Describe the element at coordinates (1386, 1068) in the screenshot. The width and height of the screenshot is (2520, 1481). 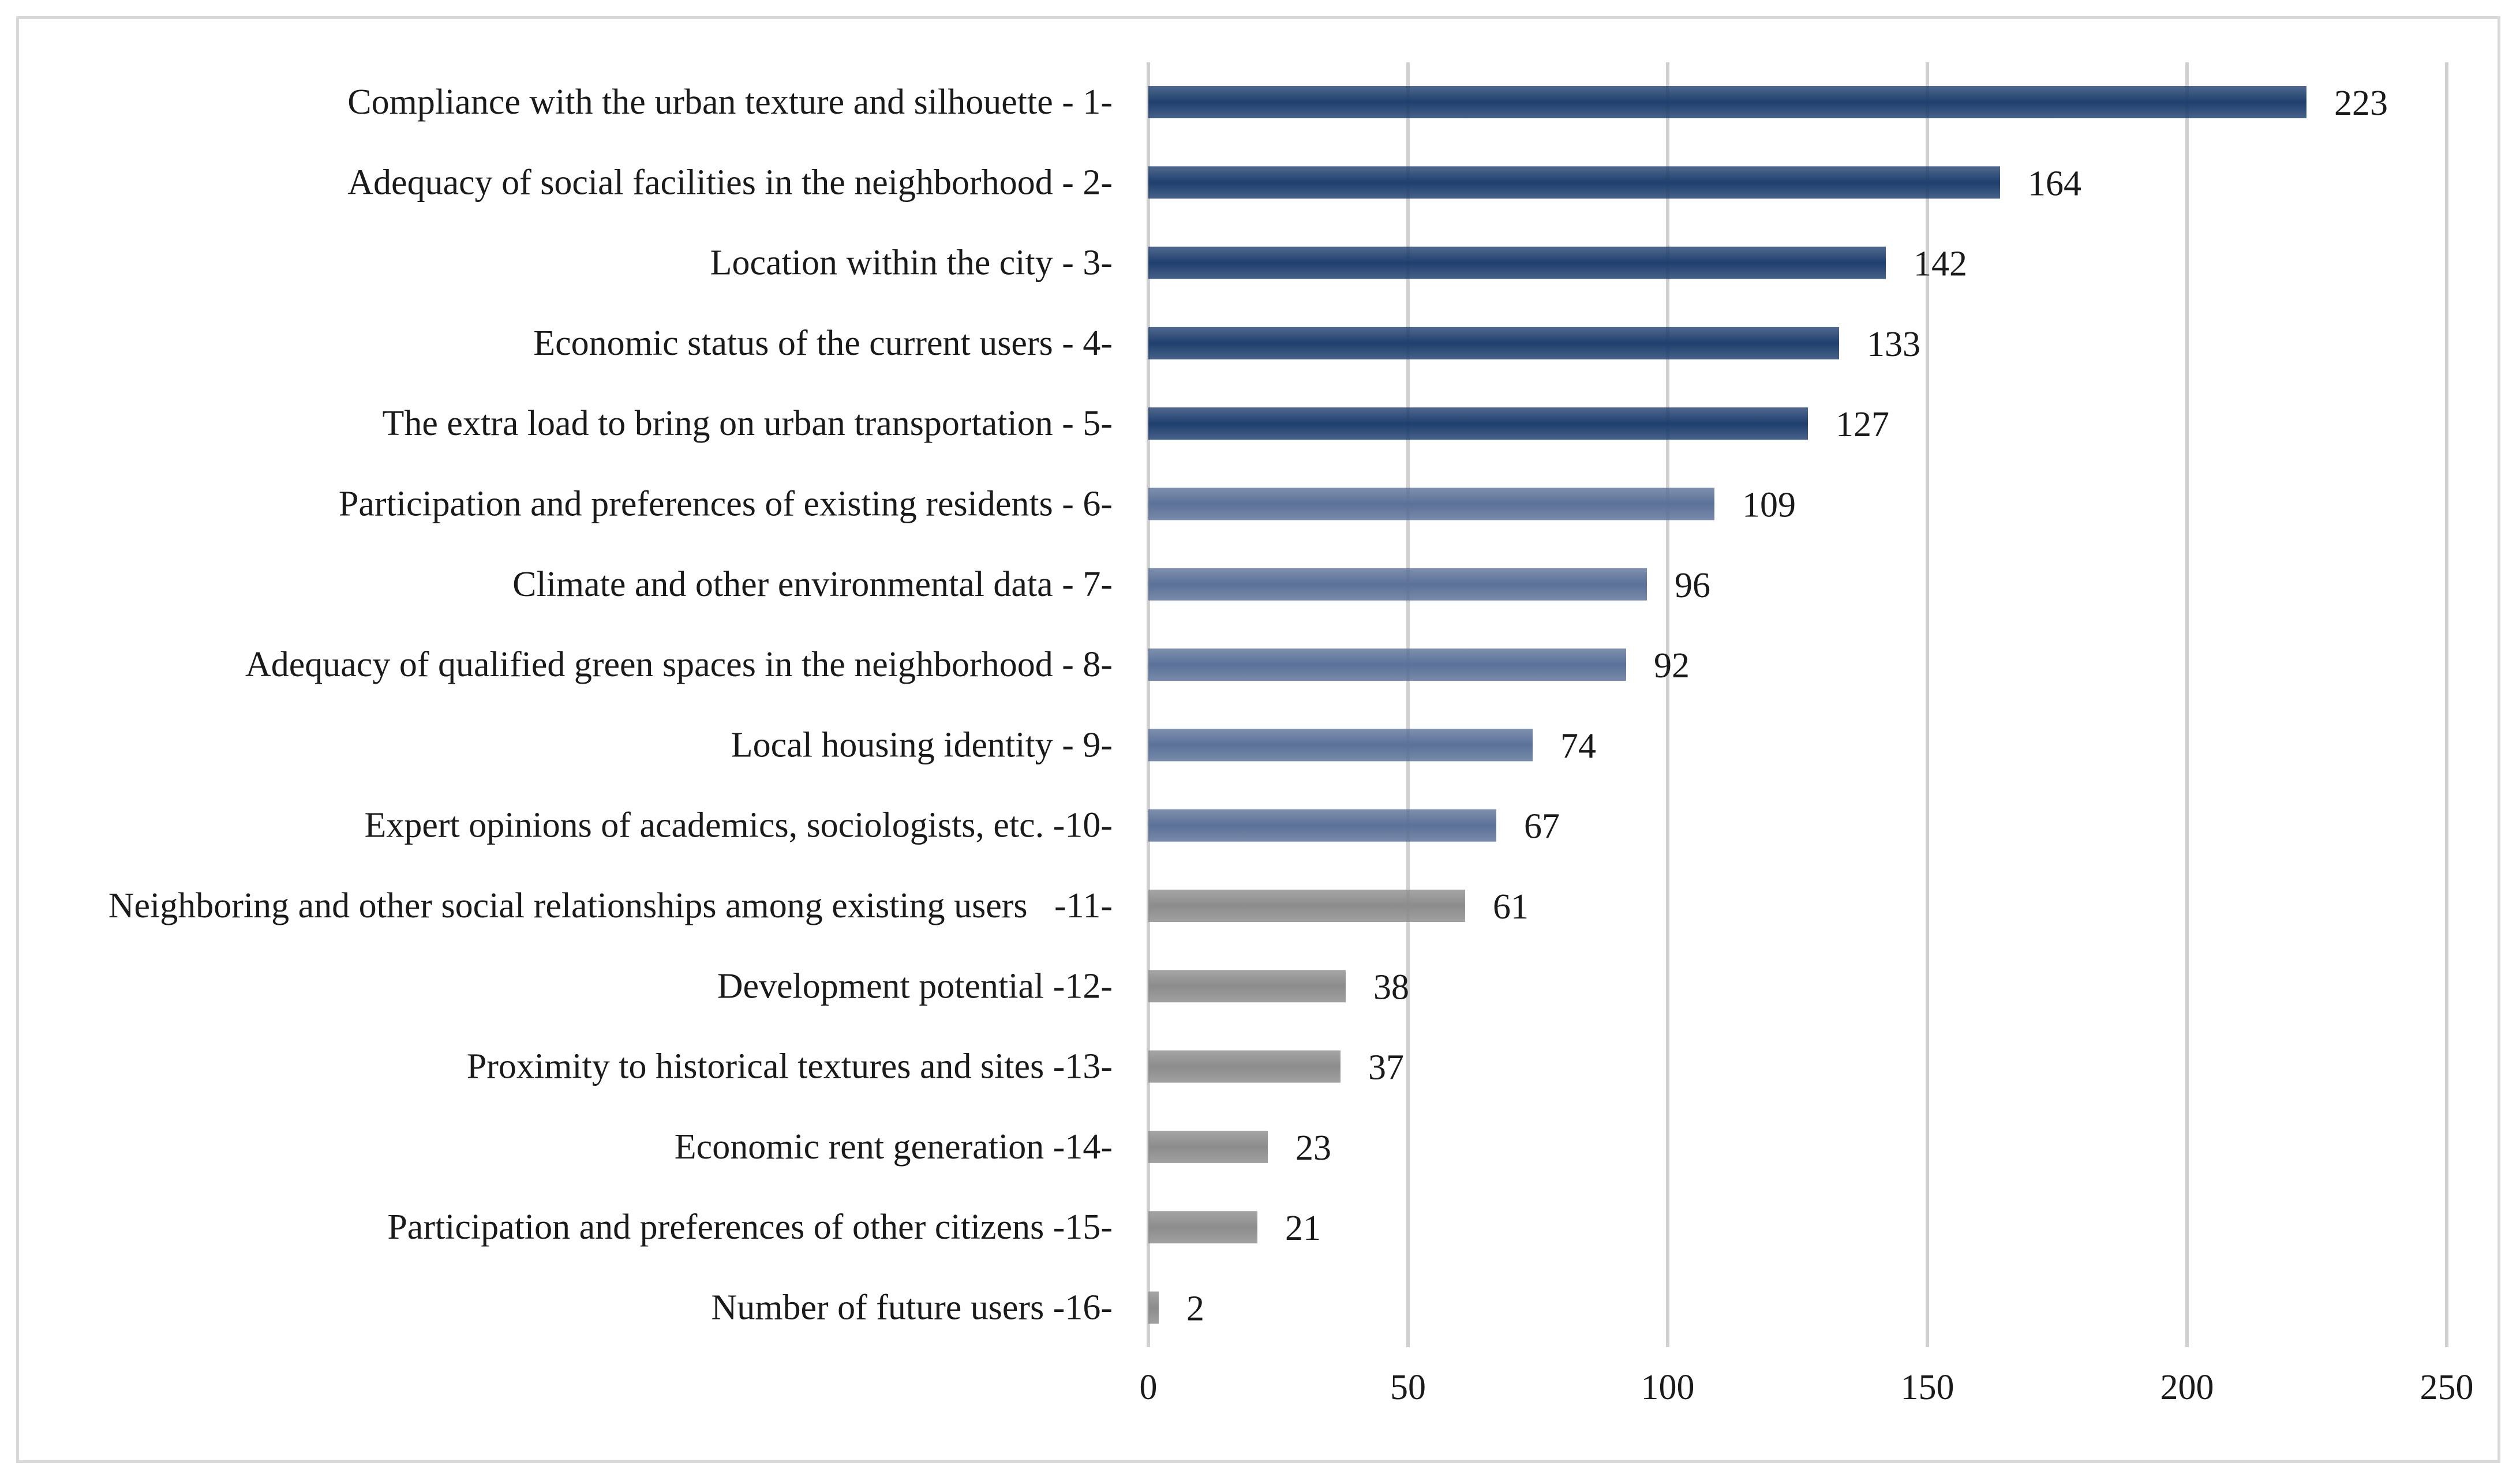
I see `data-label: 37` at that location.